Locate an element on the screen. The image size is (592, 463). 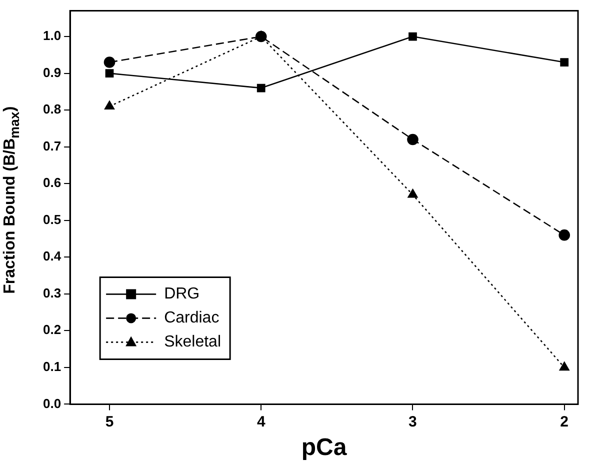
legend-label: Cardiac is located at coordinates (192, 318).